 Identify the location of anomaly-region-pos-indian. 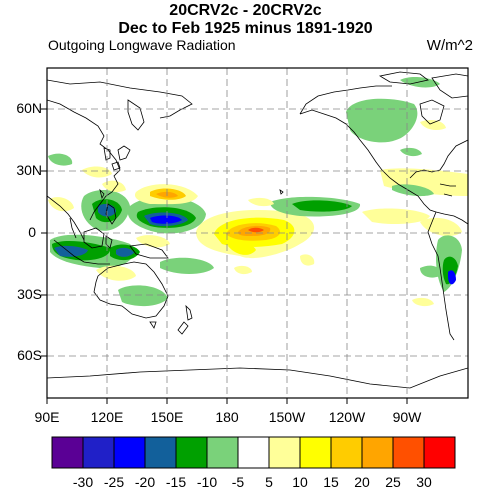
(61, 204).